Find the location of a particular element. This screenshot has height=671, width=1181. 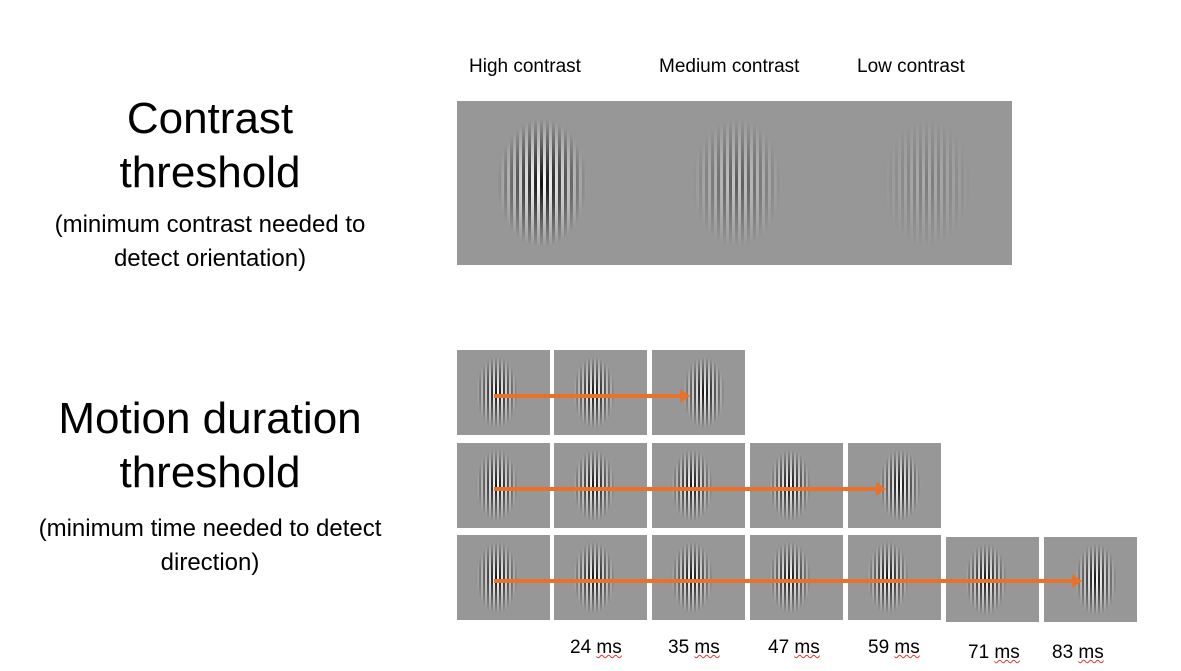

motion-threshold-title: Motion duration threshold is located at coordinates (210, 445).